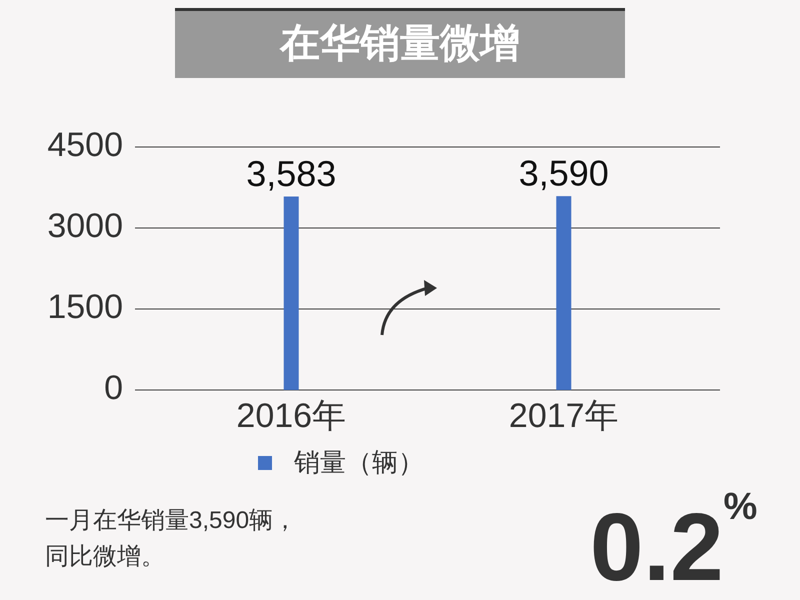  What do you see at coordinates (105, 556) in the screenshot?
I see `text: 同比微增。` at bounding box center [105, 556].